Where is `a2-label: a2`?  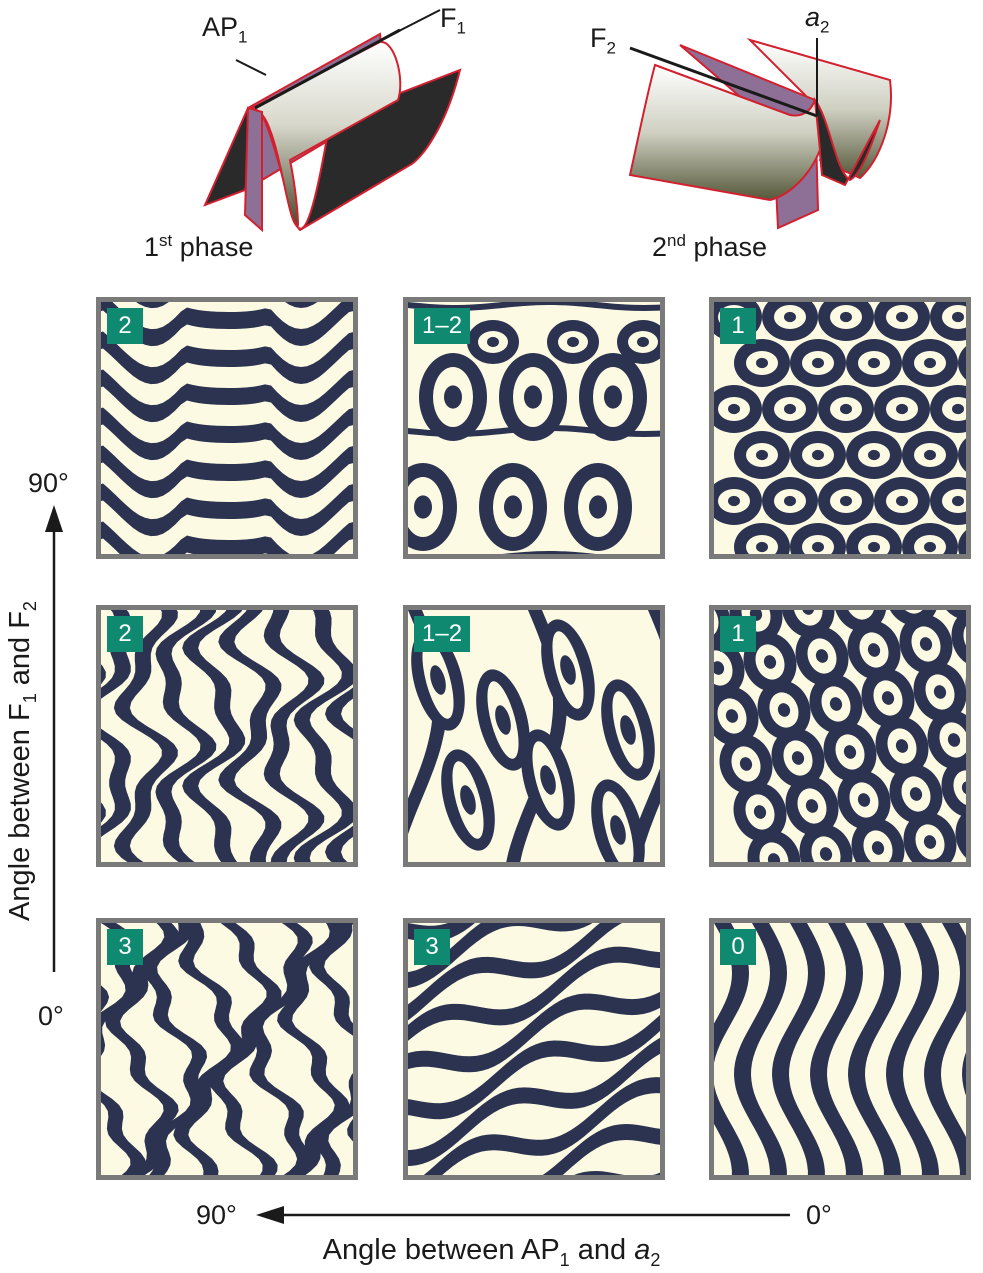
a2-label: a2 is located at coordinates (817, 19).